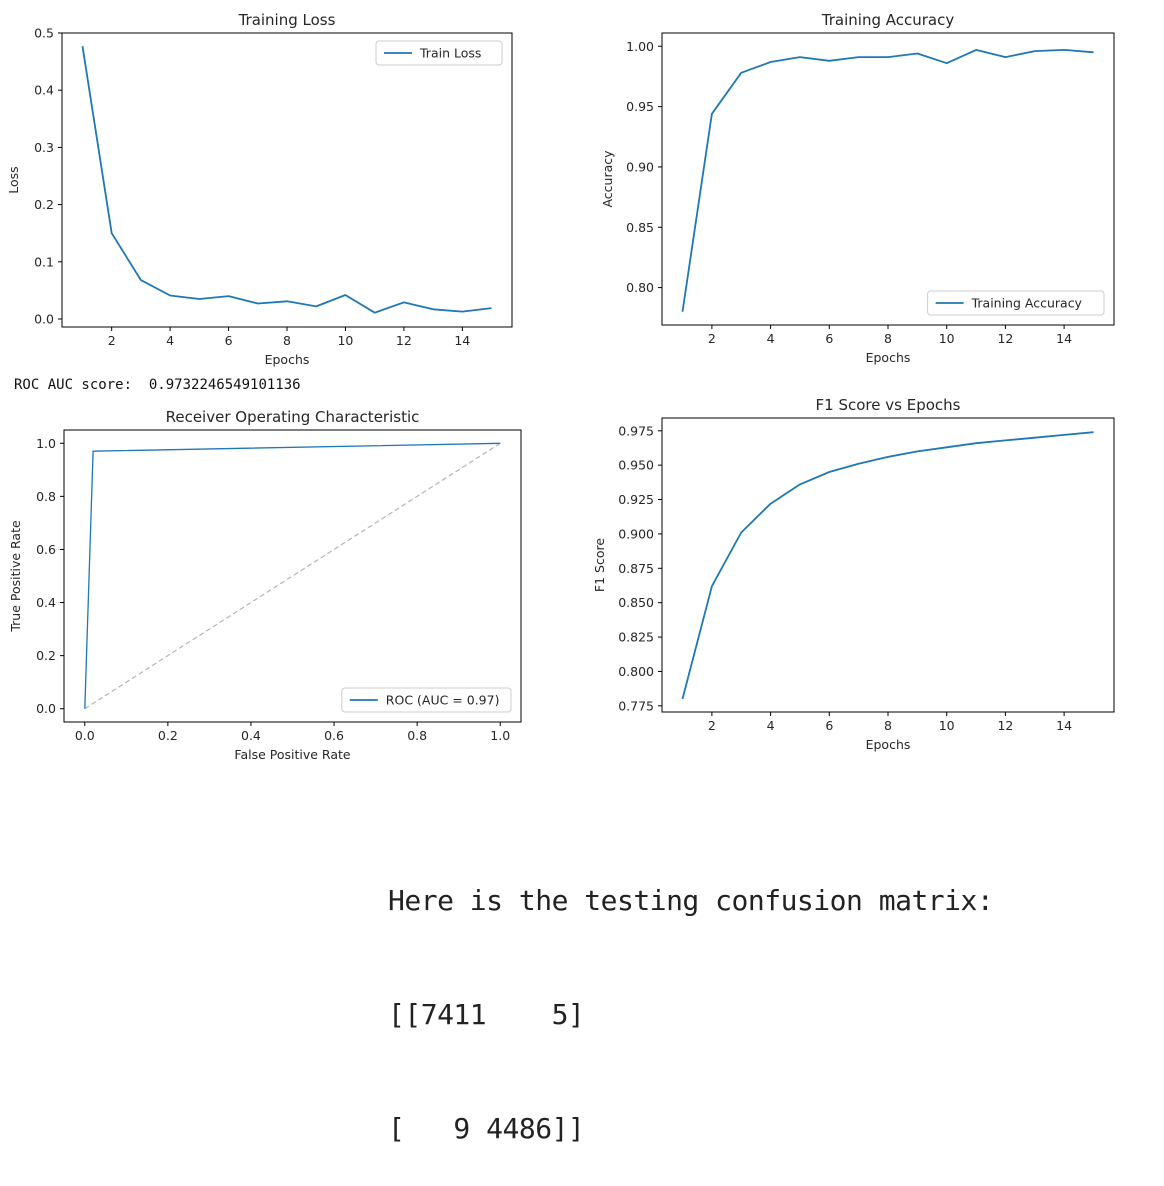  I want to click on loss-y-axis-label: Loss, so click(13, 179).